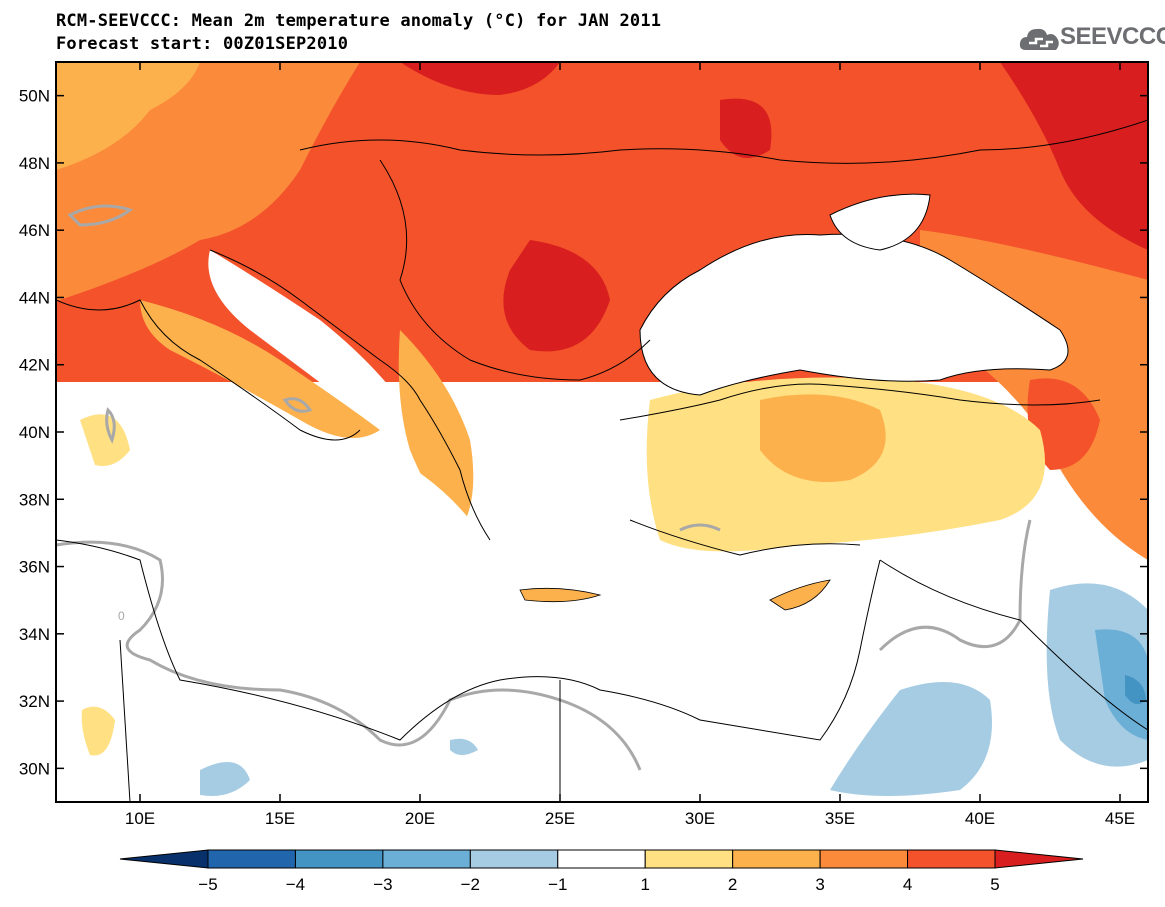 This screenshot has height=907, width=1165. What do you see at coordinates (700, 527) in the screenshot?
I see `zero-contour-anatolia` at bounding box center [700, 527].